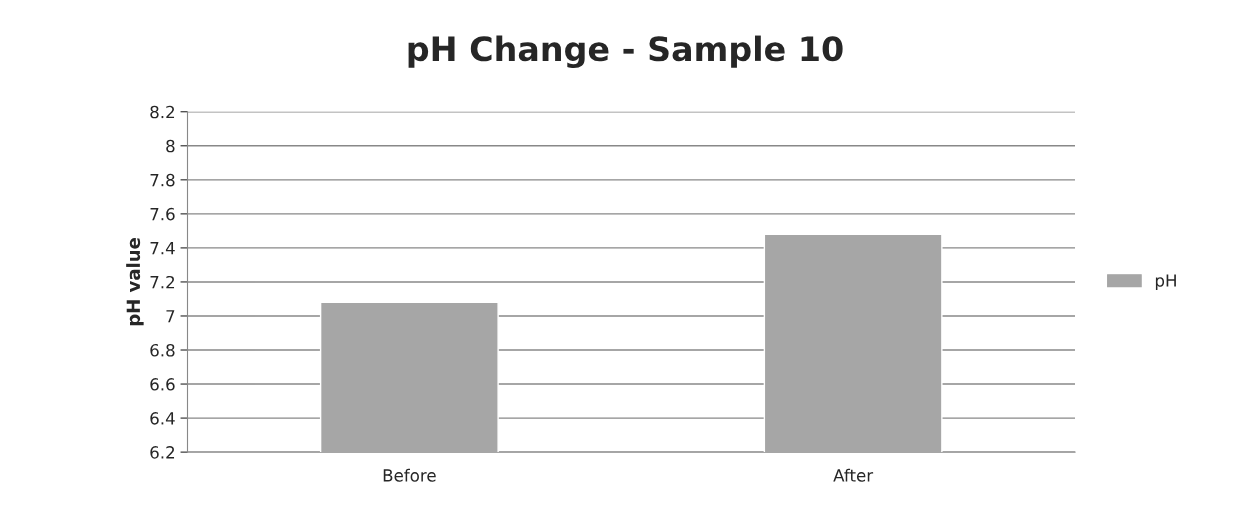 The width and height of the screenshot is (1250, 508). Describe the element at coordinates (1165, 282) in the screenshot. I see `legend-label: pH` at that location.